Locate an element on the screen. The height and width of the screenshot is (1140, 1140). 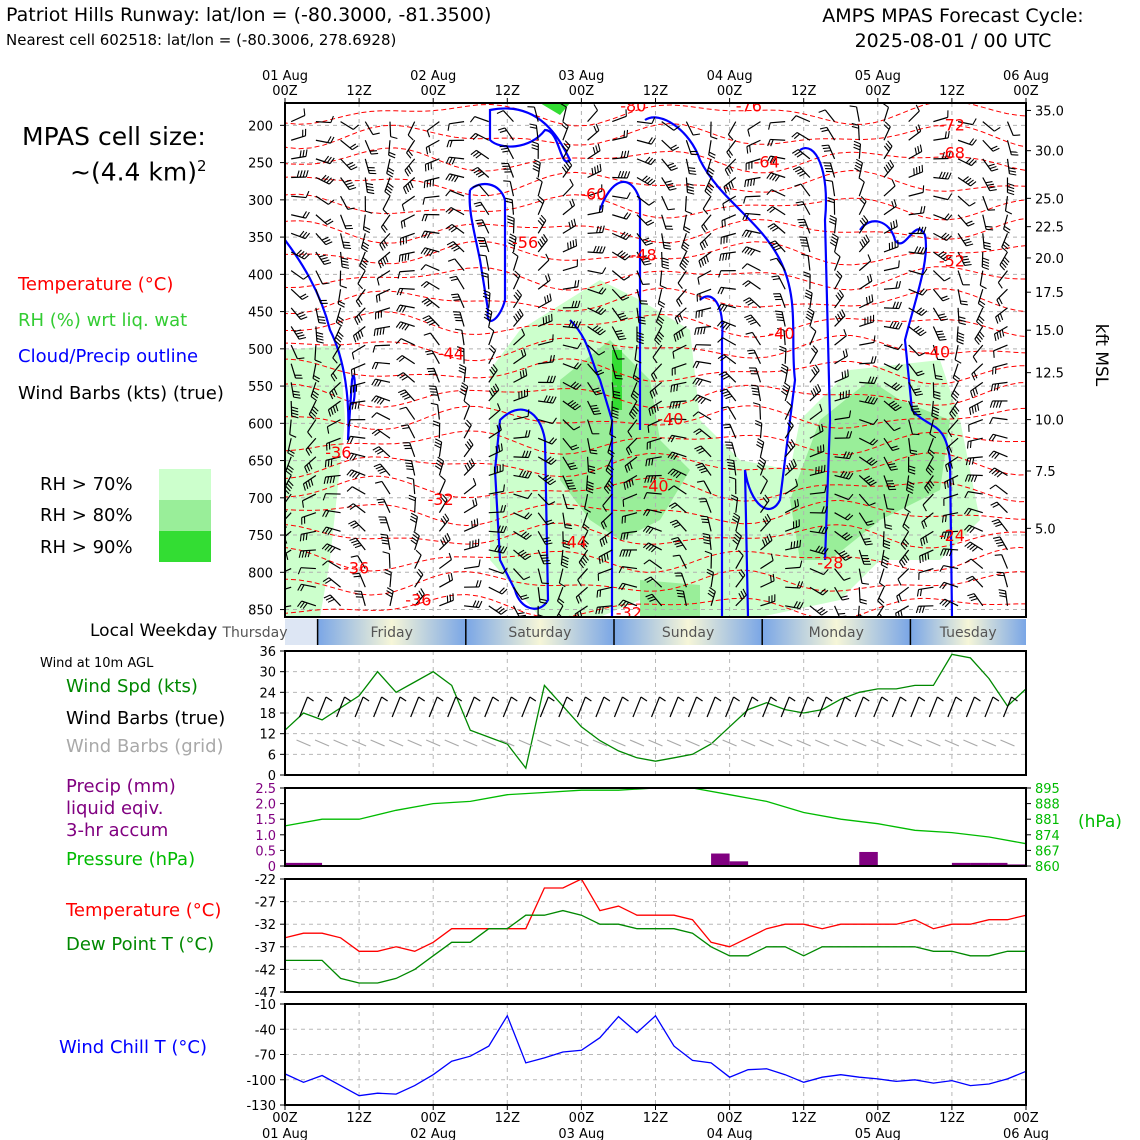
temperature-label-14: -52 is located at coordinates (952, 261).